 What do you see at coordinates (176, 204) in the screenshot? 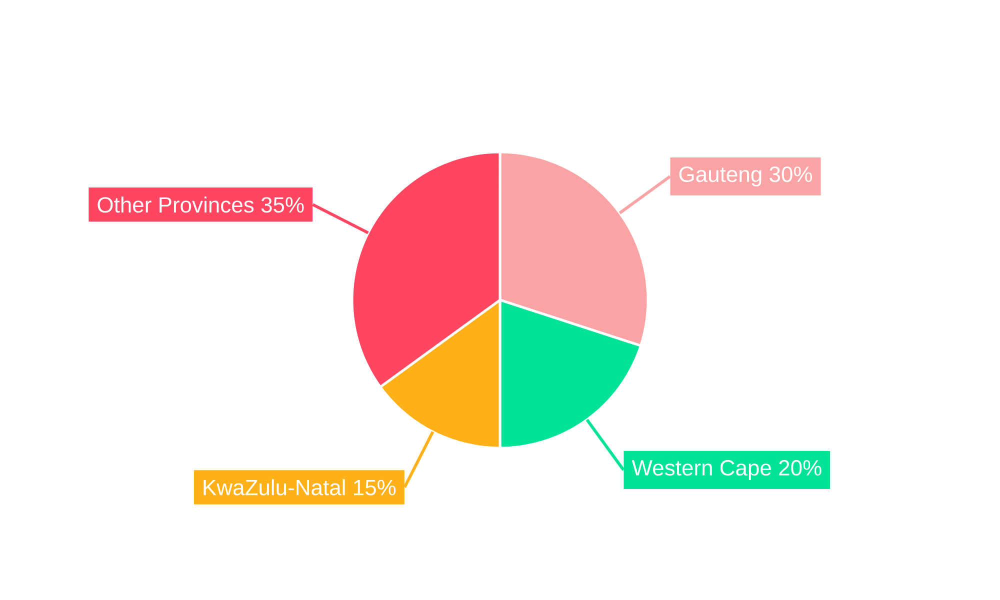
I see `slice-label: Other Provinces` at bounding box center [176, 204].